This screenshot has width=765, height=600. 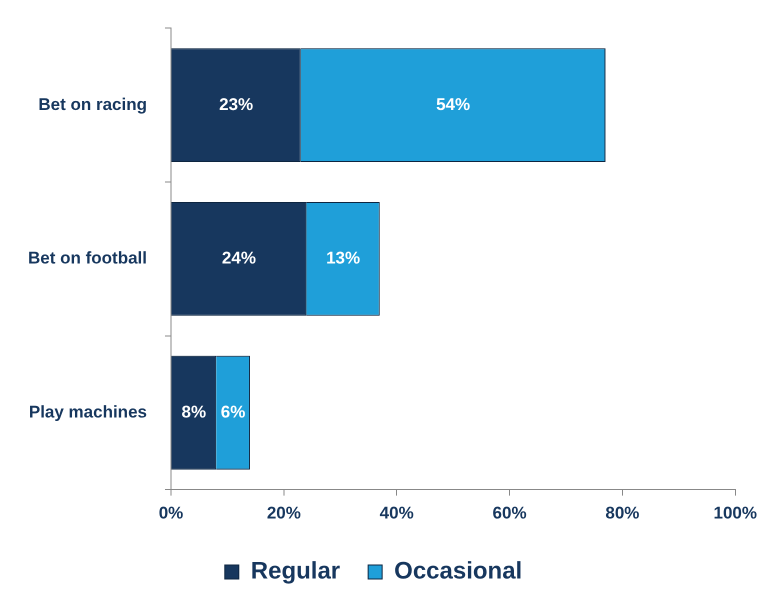 I want to click on data-label: 24%, so click(x=239, y=258).